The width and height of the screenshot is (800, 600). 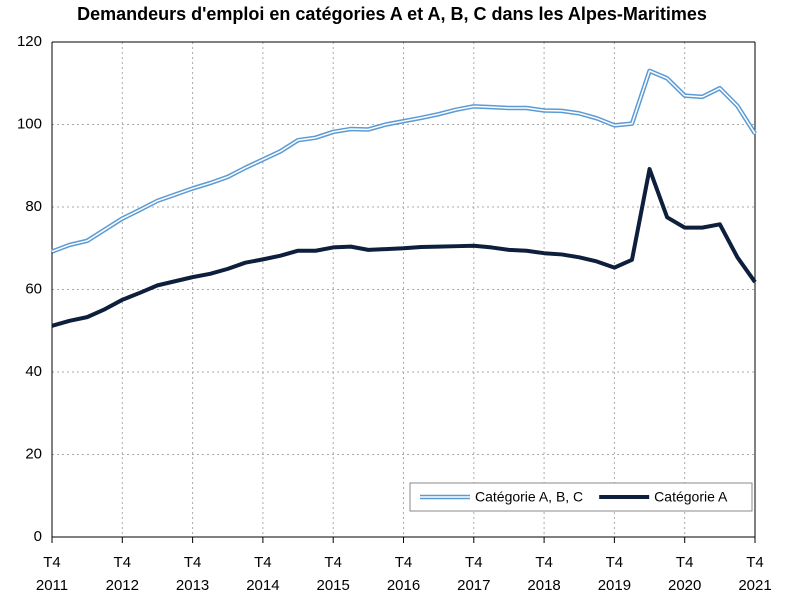 What do you see at coordinates (33, 206) in the screenshot?
I see `y-tick-label: 80` at bounding box center [33, 206].